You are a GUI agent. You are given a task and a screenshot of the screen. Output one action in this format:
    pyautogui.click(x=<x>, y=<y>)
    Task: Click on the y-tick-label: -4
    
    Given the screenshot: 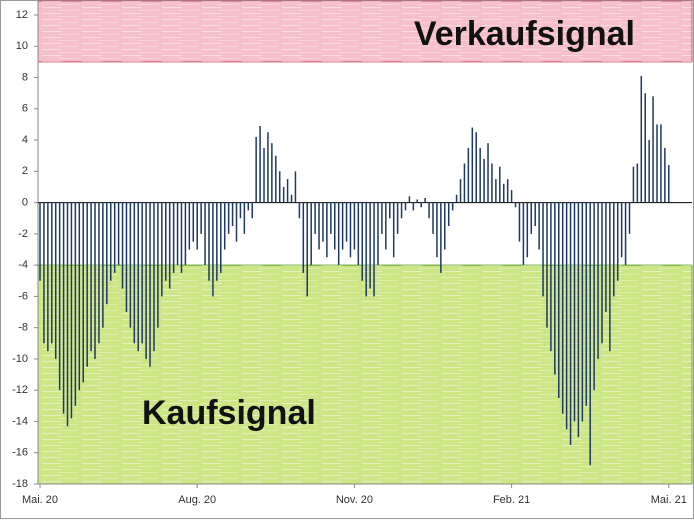 What is the action you would take?
    pyautogui.click(x=23, y=265)
    